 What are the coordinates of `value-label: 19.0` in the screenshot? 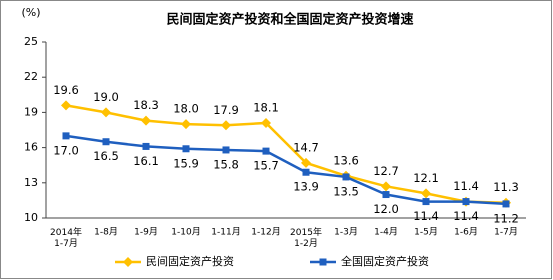 It's located at (106, 97).